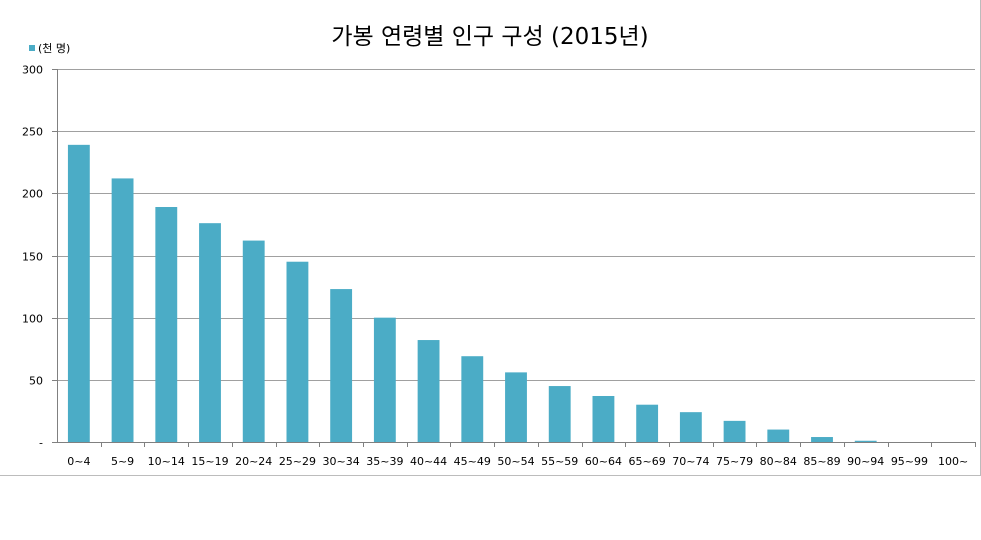 The image size is (981, 540). Describe the element at coordinates (515, 461) in the screenshot. I see `x-tick-label: 50~54` at that location.